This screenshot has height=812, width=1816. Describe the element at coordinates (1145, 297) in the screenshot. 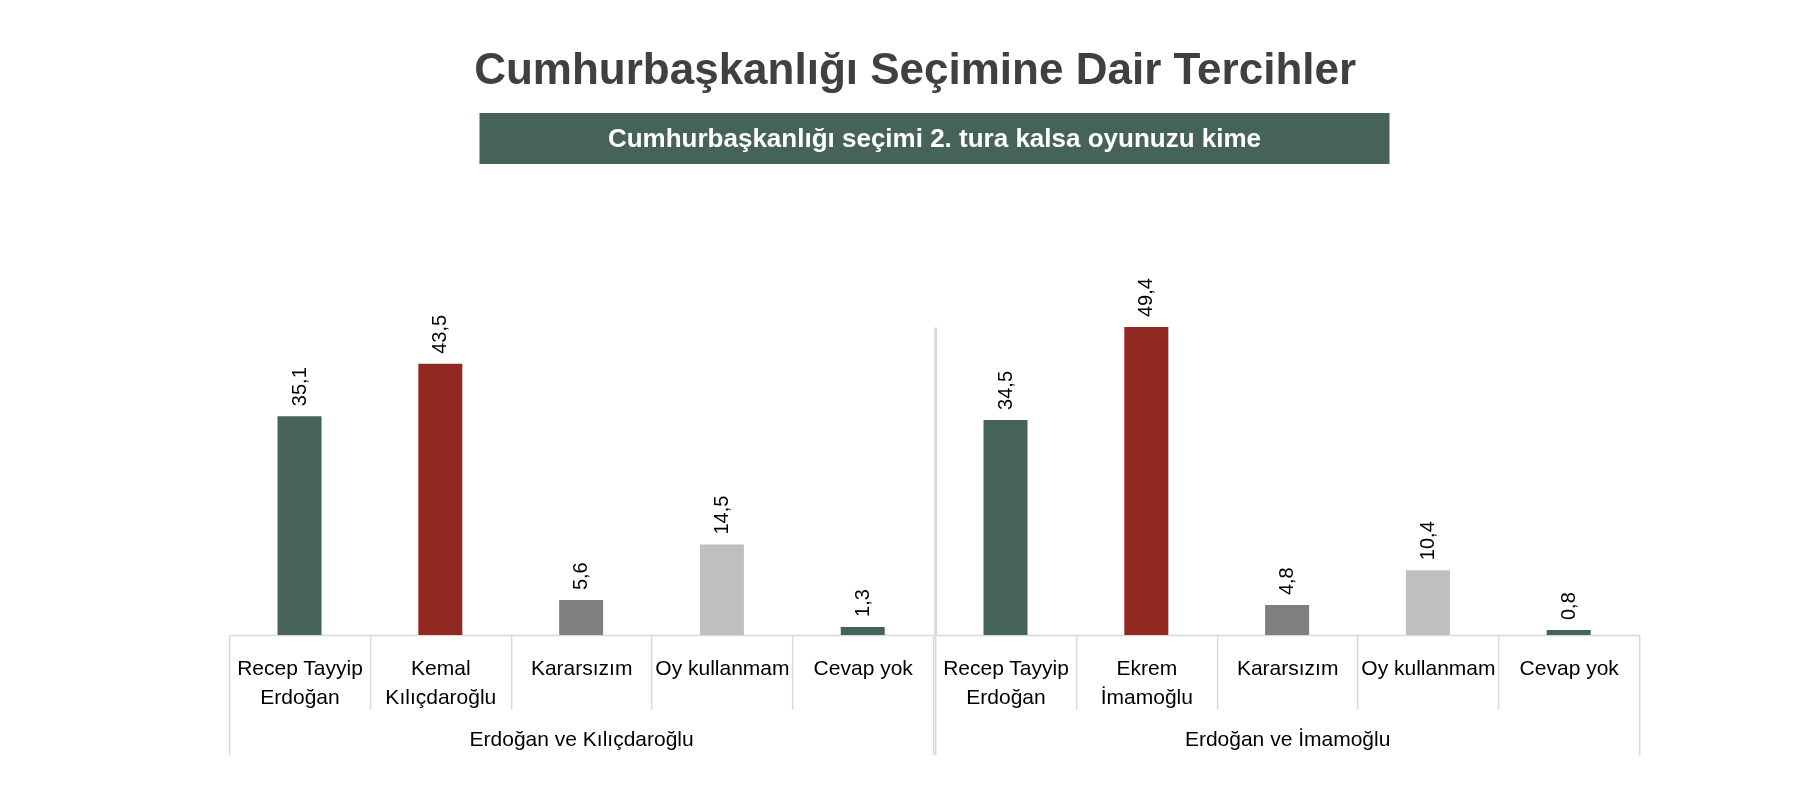

I see `data-label: 49,4` at that location.